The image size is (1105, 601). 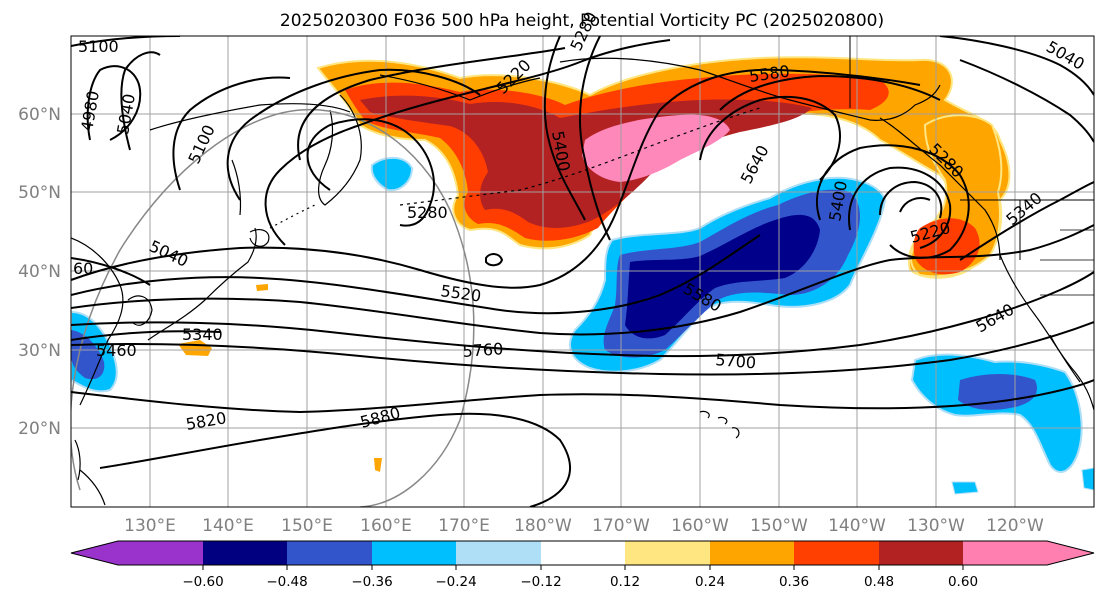 I want to click on border-canada-us, so click(x=1027, y=229).